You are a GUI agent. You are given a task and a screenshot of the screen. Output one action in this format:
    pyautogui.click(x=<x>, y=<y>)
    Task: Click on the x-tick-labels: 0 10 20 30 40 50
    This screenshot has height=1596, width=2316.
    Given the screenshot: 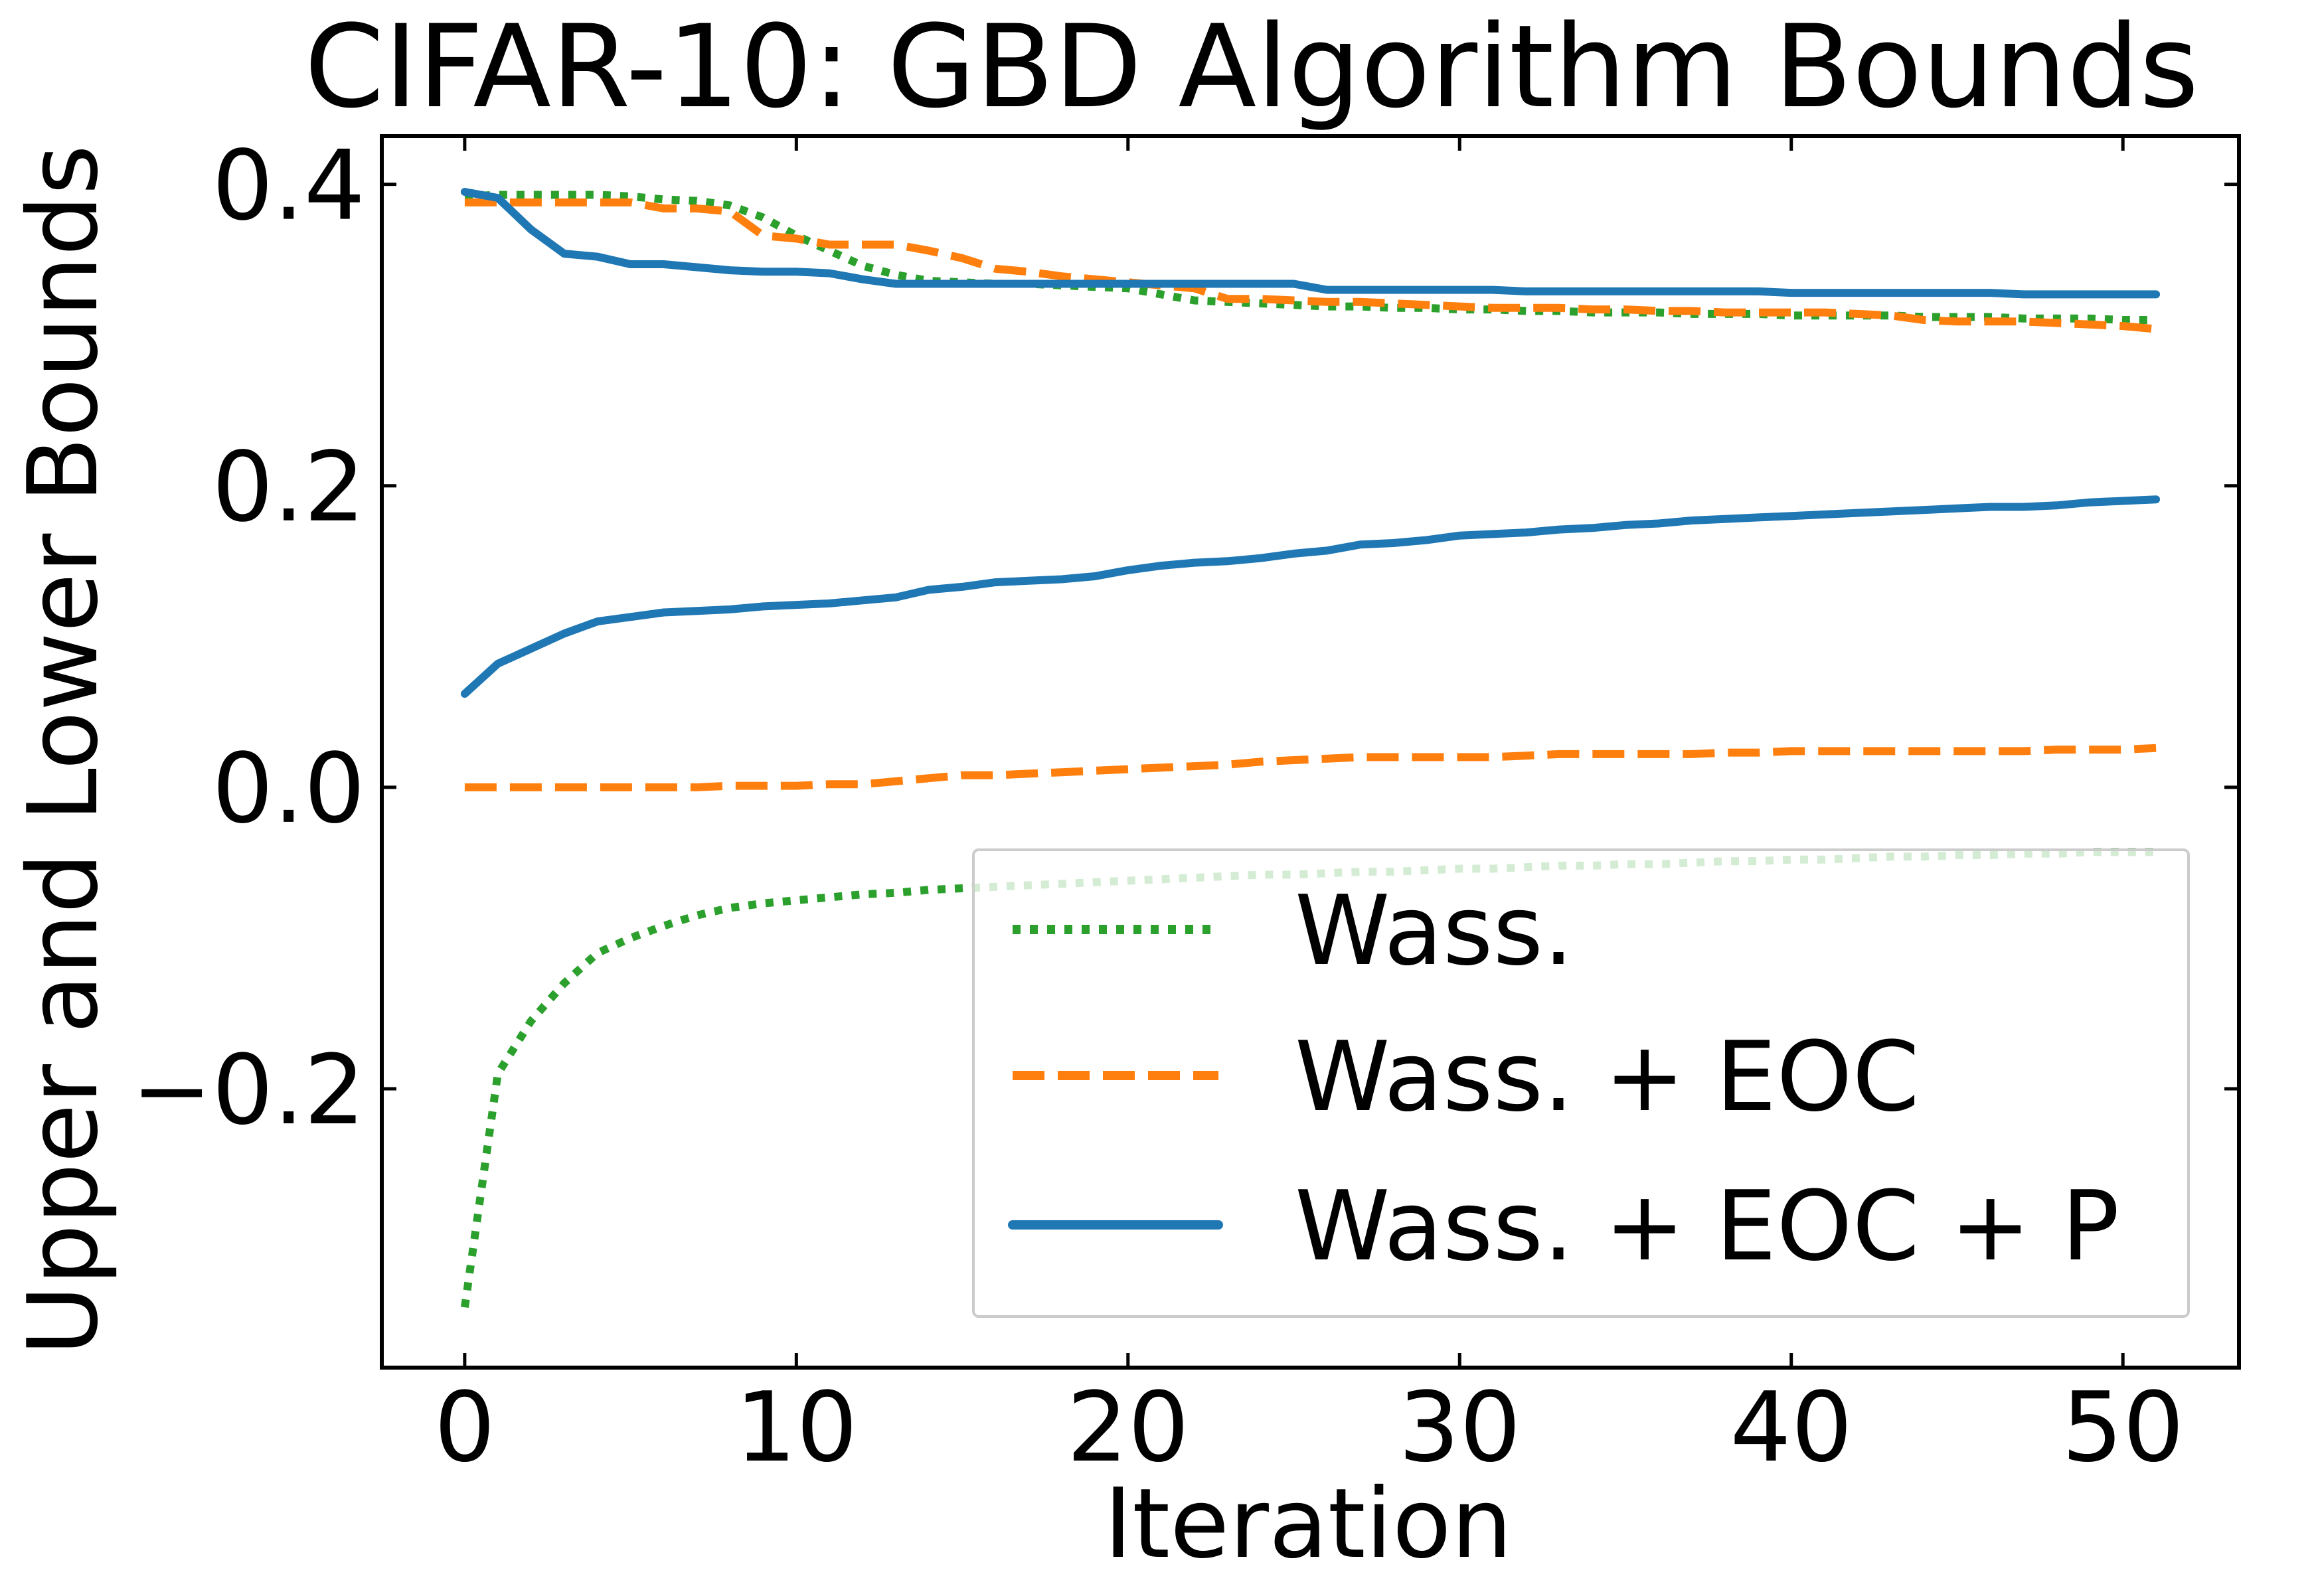 What is the action you would take?
    pyautogui.click(x=1309, y=1428)
    